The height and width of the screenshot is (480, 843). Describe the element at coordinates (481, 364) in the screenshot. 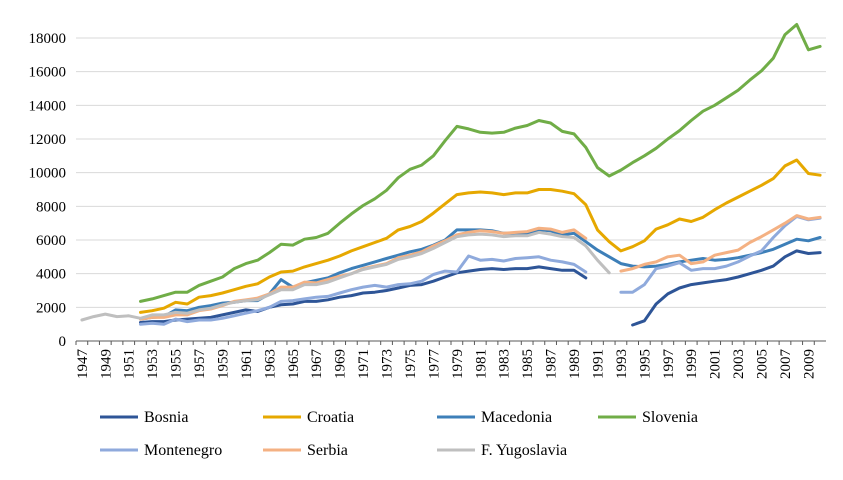

I see `x-tick-label: 1981` at that location.